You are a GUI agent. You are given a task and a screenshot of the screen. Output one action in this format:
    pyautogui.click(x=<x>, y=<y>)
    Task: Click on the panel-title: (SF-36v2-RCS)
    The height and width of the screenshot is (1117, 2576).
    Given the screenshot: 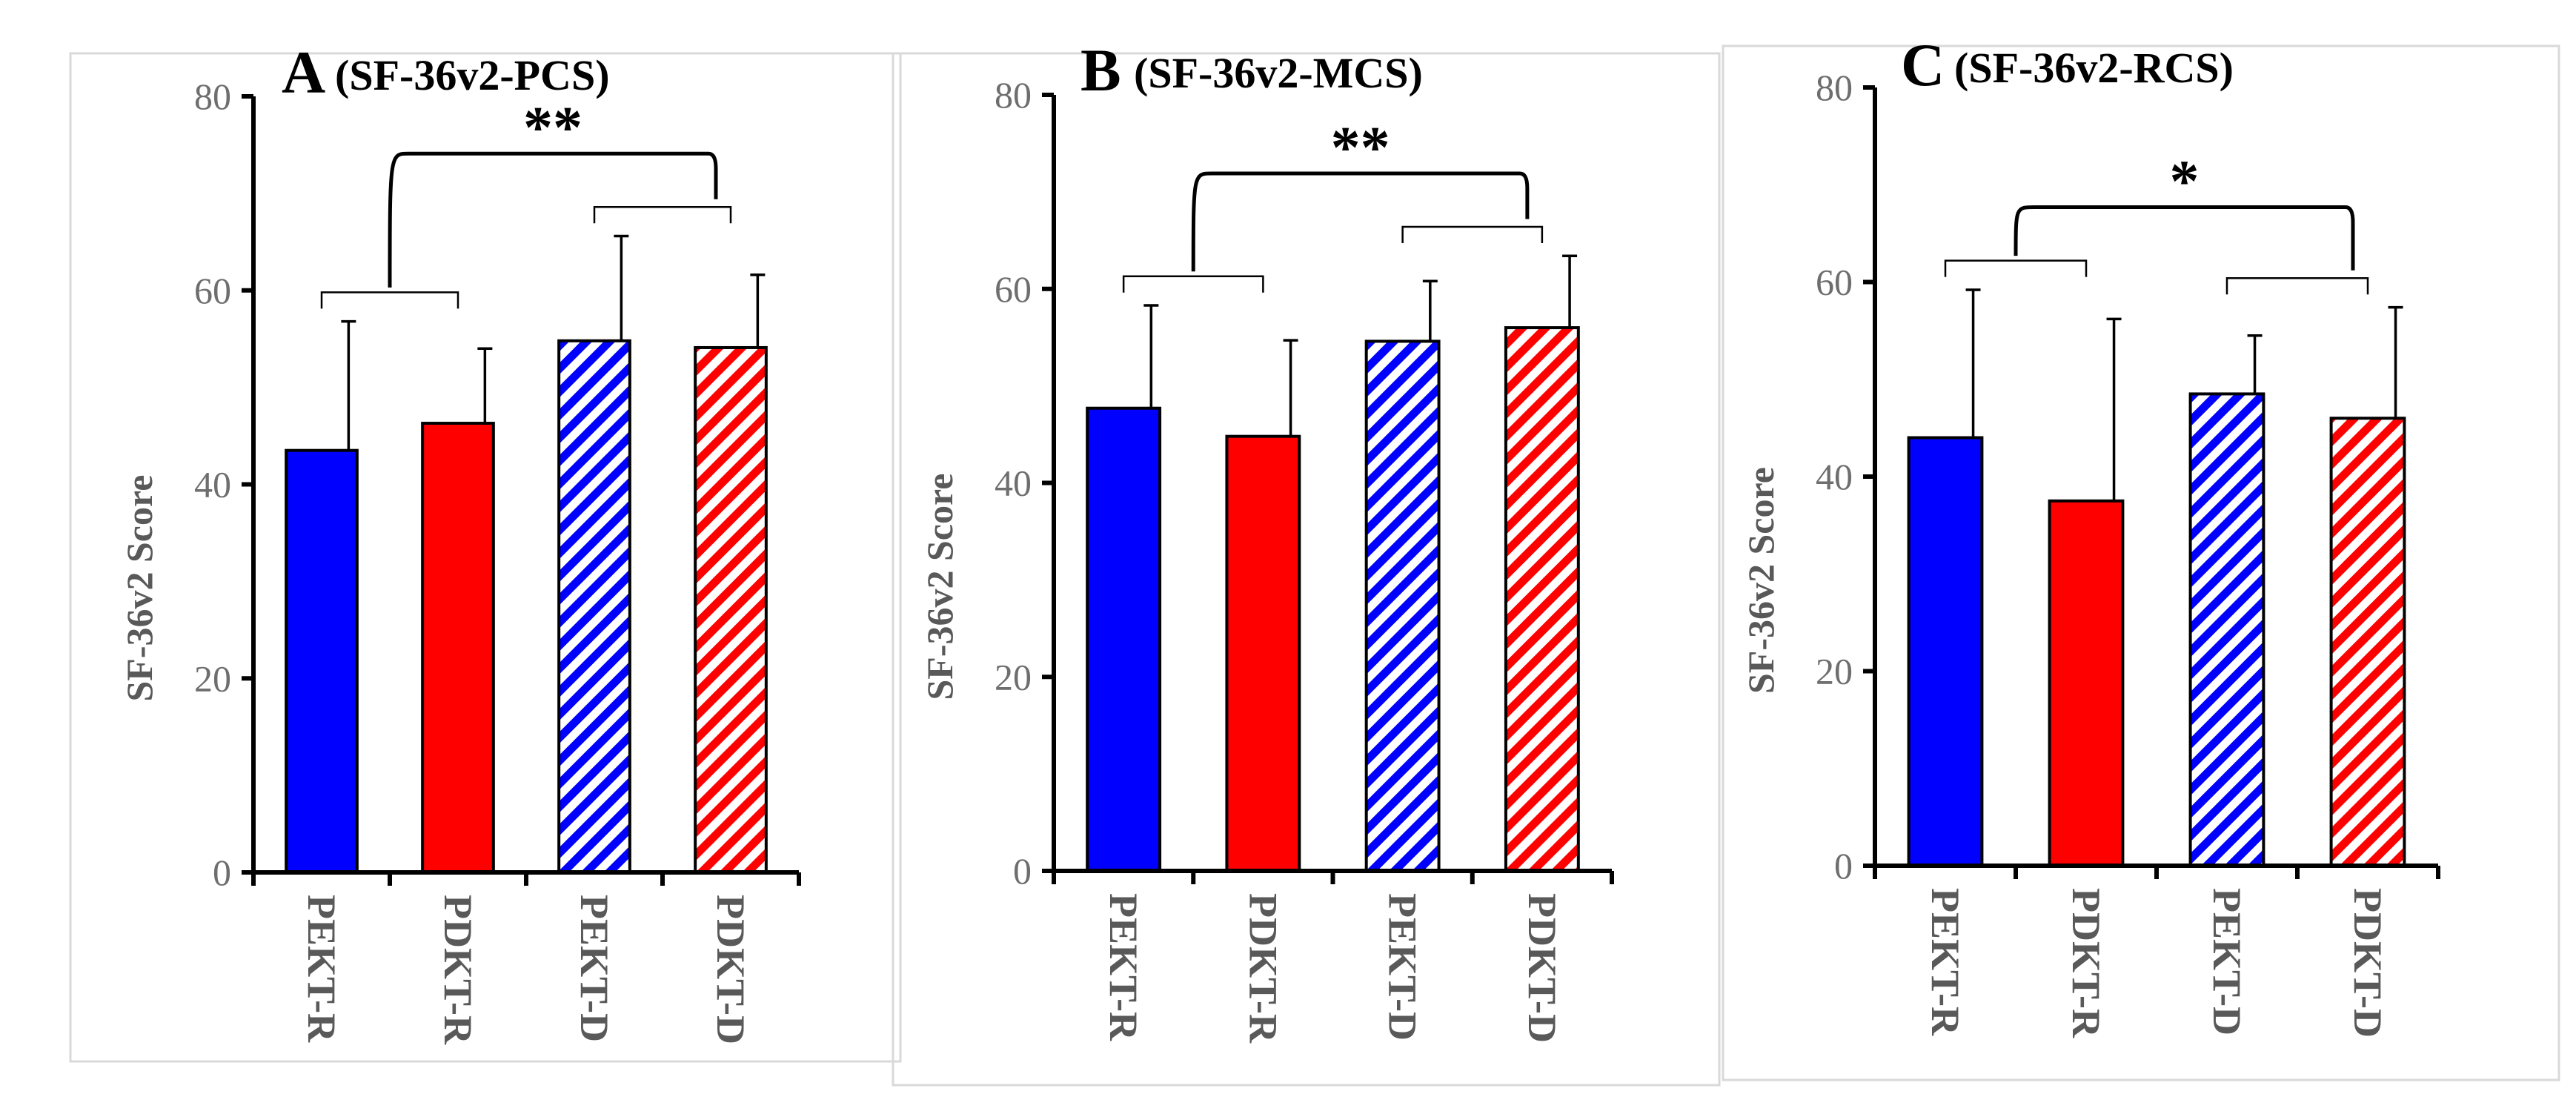 What is the action you would take?
    pyautogui.click(x=2094, y=68)
    